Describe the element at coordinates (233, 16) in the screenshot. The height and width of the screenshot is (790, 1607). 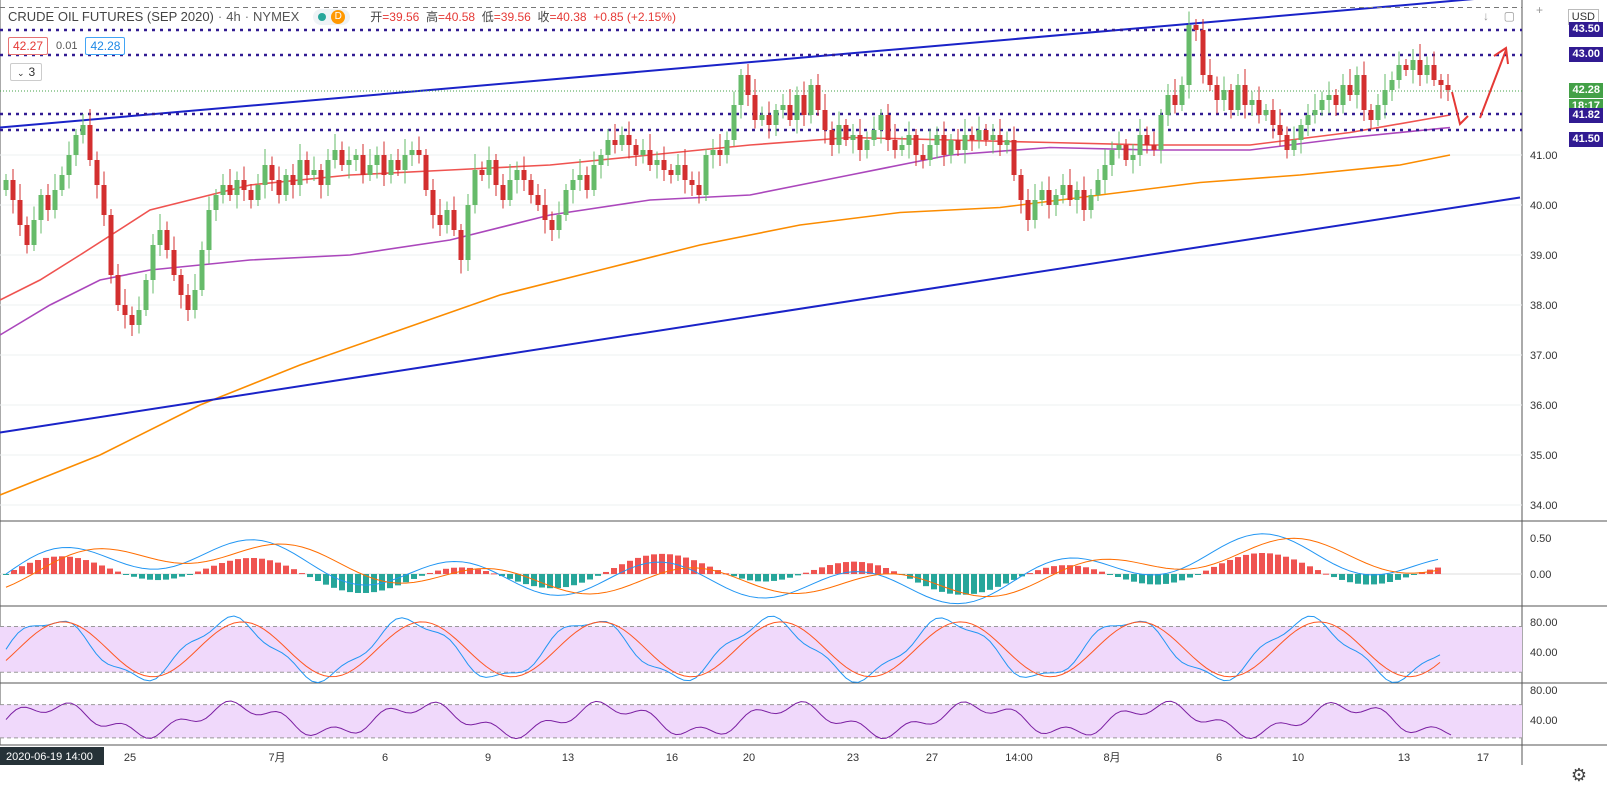
I see `interval-label: 4h` at that location.